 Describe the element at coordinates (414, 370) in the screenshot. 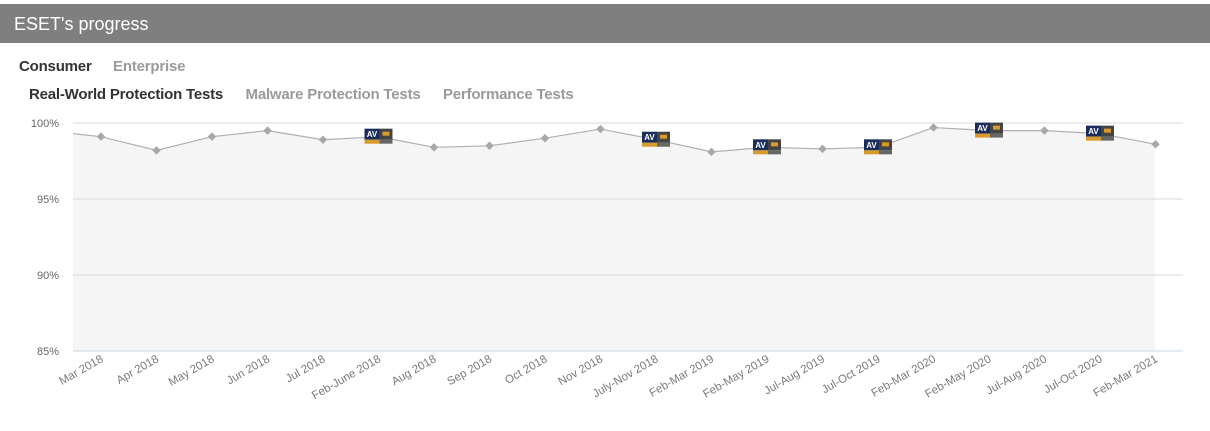

I see `x-tick-label: Aug 2018` at that location.